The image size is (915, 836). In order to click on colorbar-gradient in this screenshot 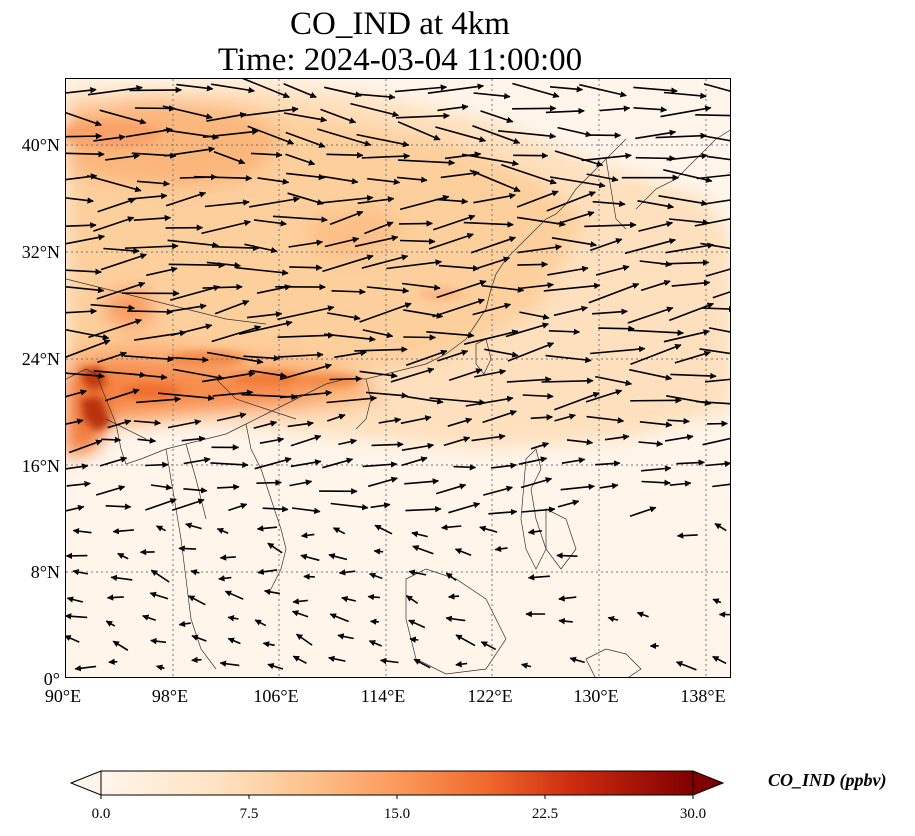, I will do `click(397, 783)`.